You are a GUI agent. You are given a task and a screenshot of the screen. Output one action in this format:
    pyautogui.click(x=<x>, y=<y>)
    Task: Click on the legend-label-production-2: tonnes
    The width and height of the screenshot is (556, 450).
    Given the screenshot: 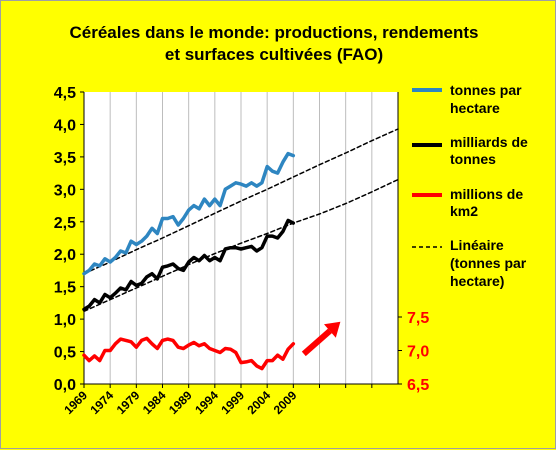 What is the action you would take?
    pyautogui.click(x=473, y=159)
    